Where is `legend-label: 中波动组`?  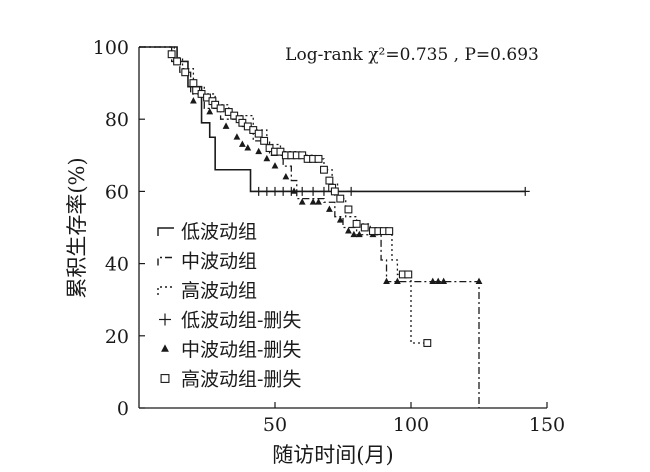
legend-label: 中波动组 is located at coordinates (219, 262).